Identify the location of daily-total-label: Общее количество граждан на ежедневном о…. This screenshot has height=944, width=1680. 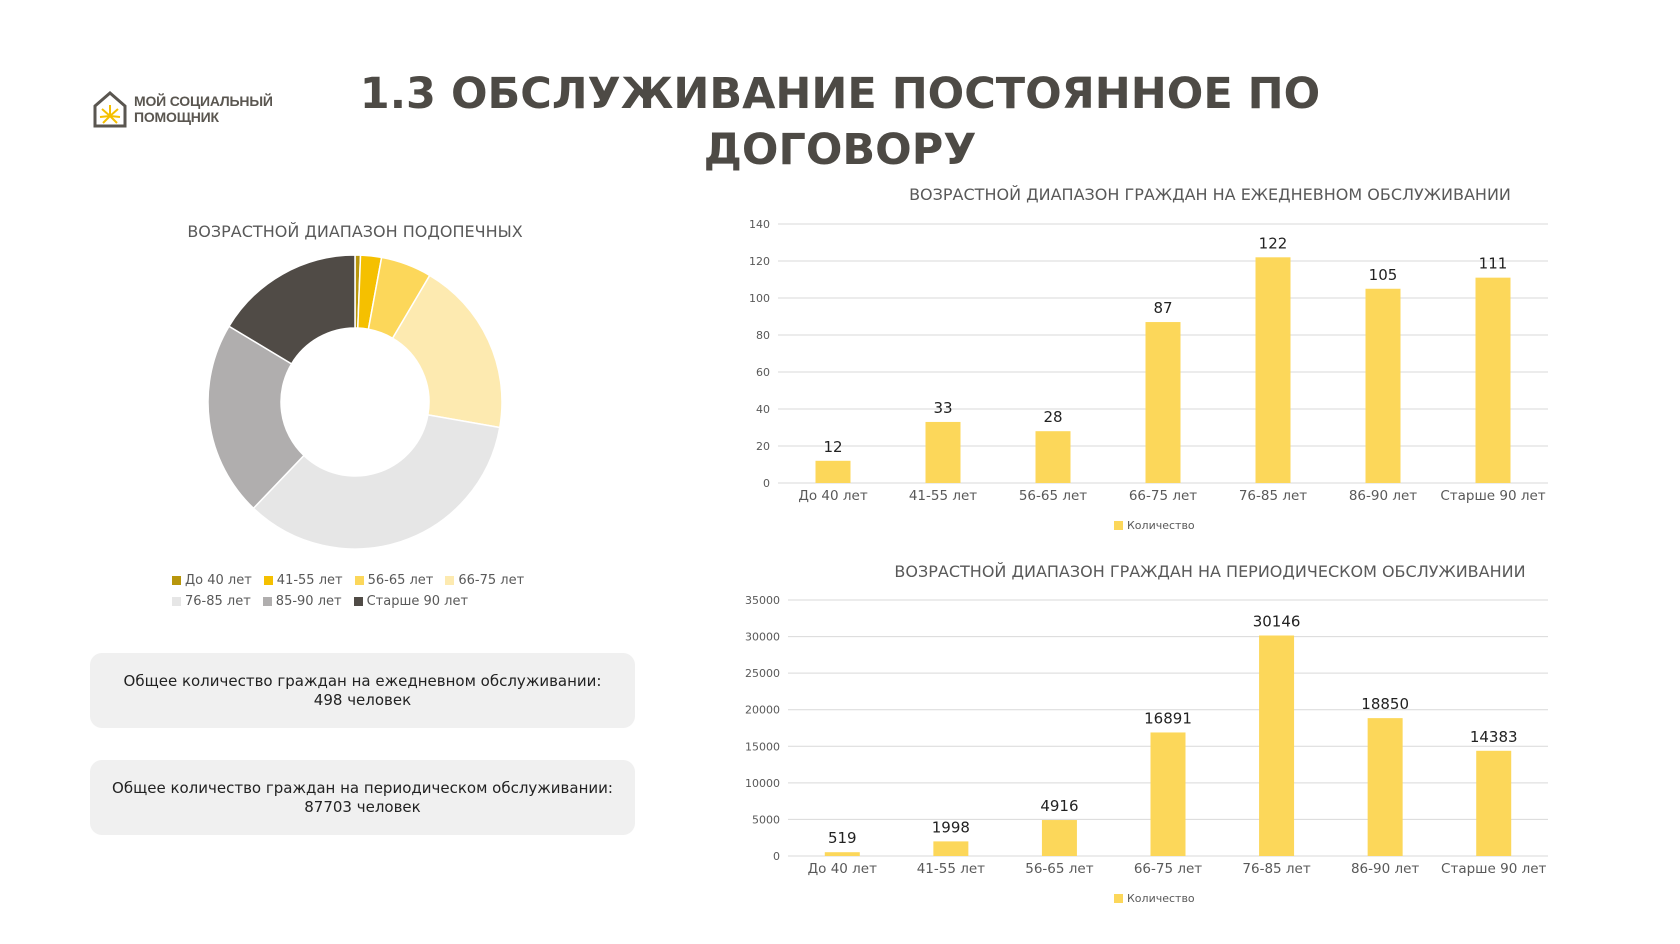
(362, 680).